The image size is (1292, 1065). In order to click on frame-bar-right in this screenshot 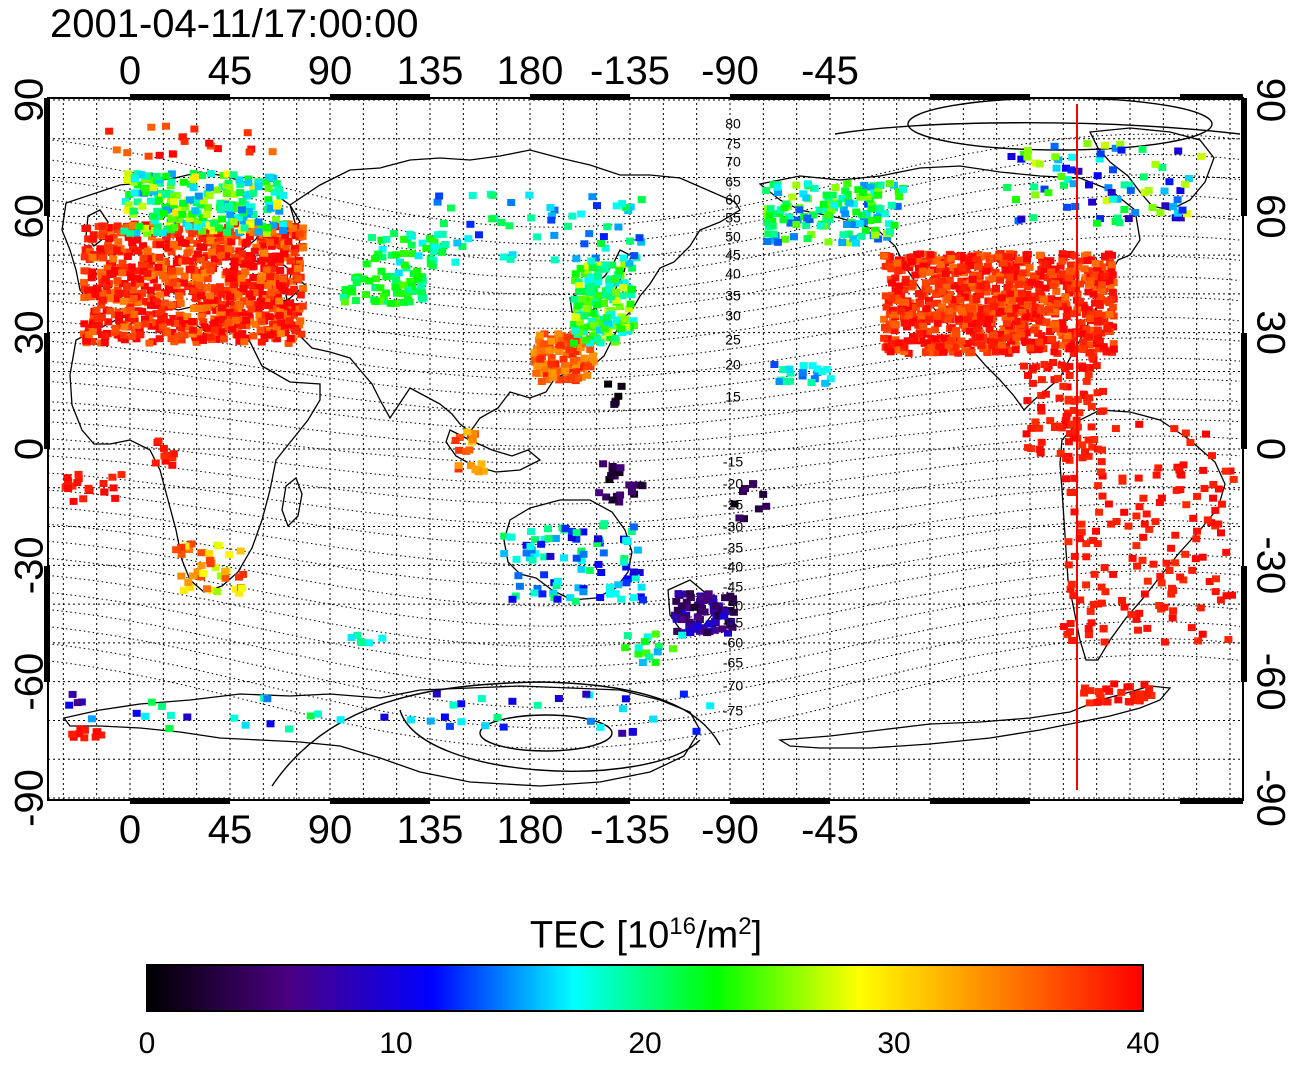, I will do `click(1244, 391)`.